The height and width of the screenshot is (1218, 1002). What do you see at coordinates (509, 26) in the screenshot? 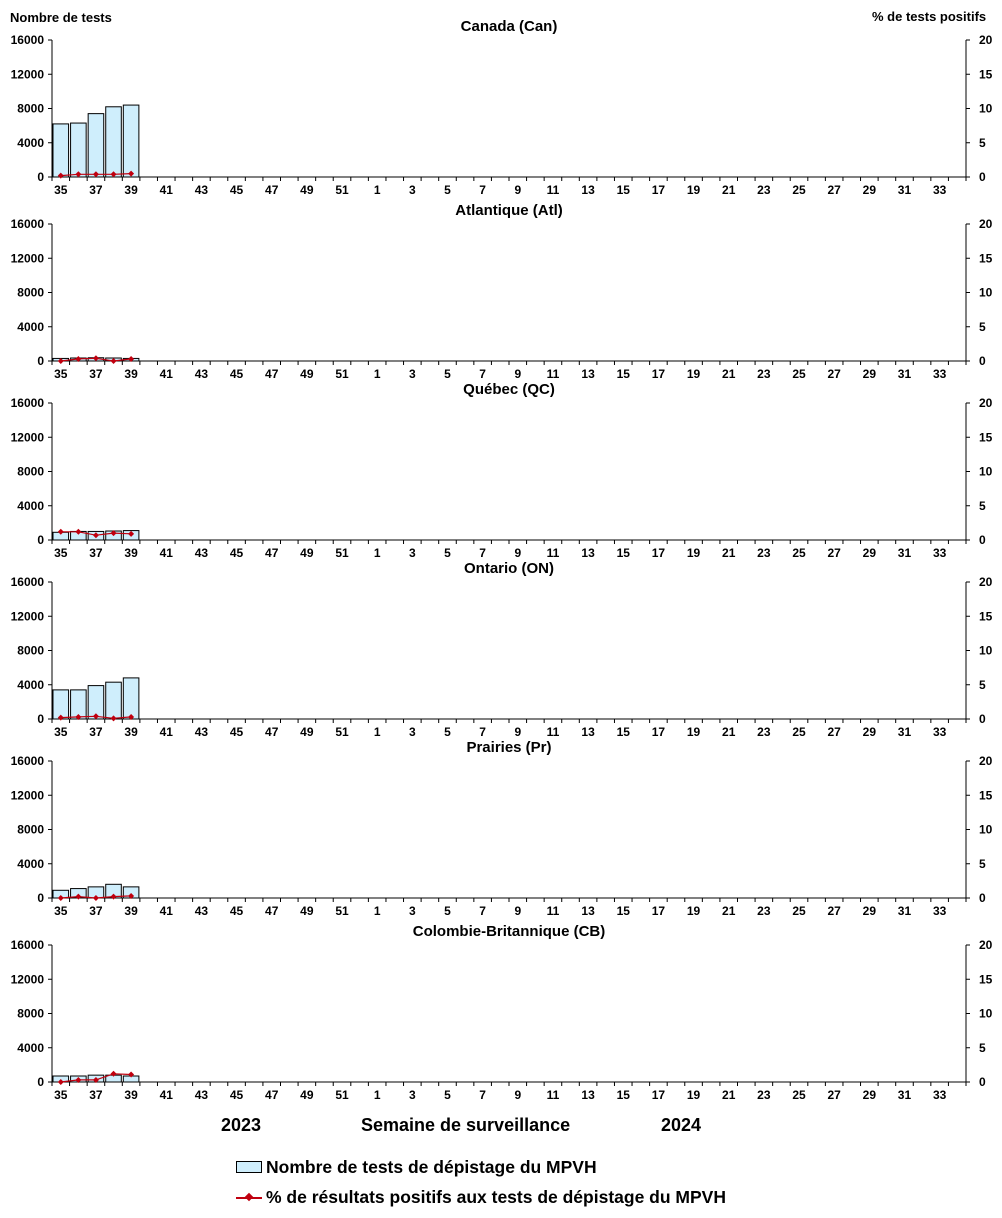
I see `chart-title: Canada (Can)` at bounding box center [509, 26].